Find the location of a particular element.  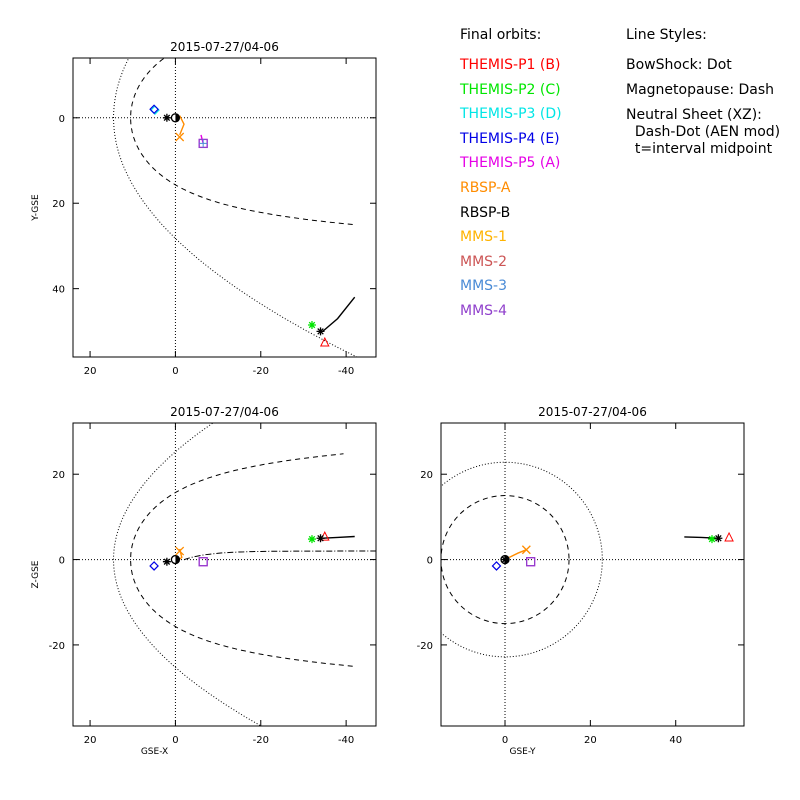

line-style-entry: BowShock: Dot is located at coordinates (679, 65).